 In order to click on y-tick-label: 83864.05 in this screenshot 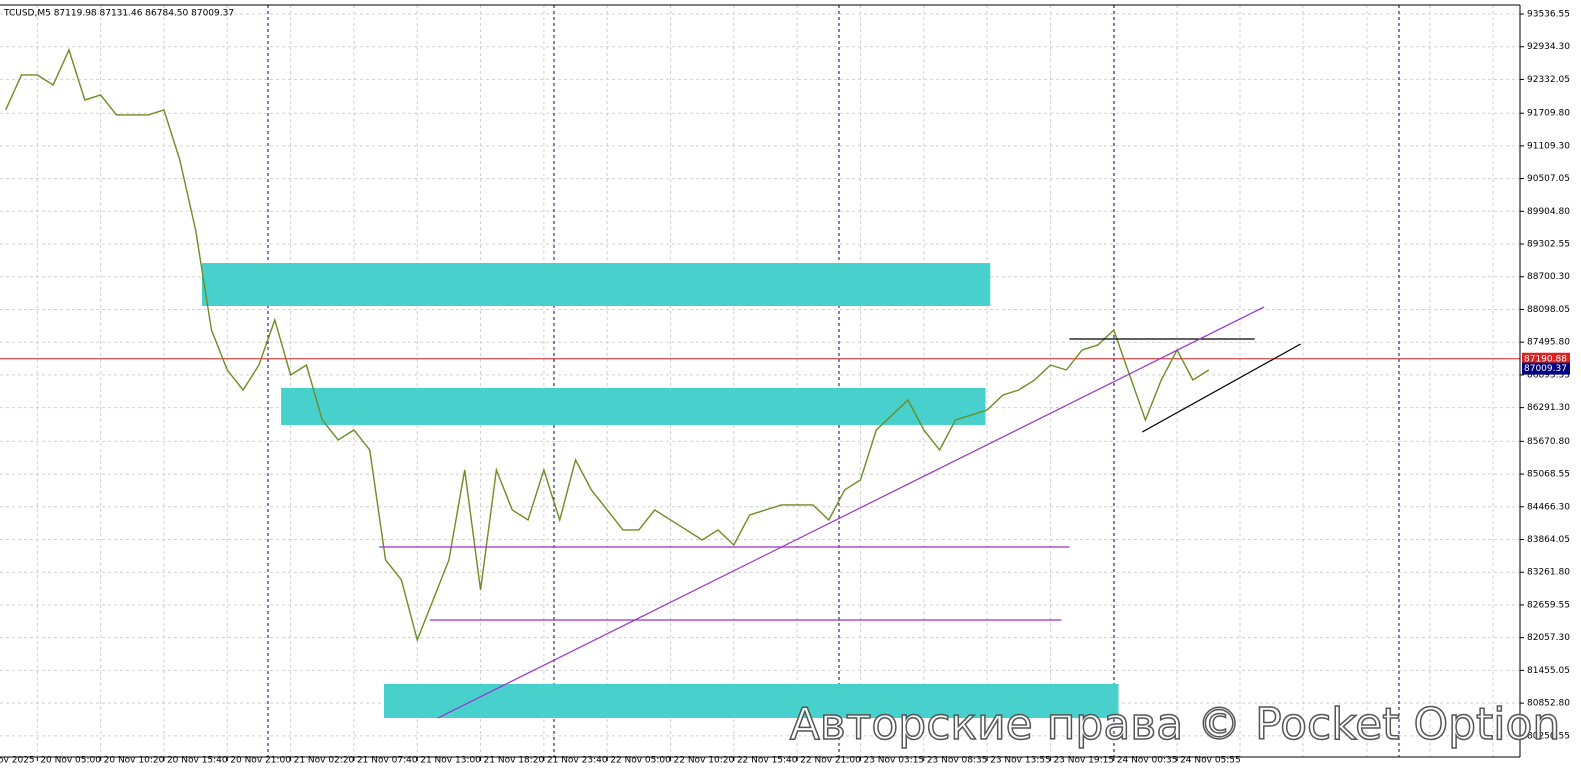, I will do `click(1548, 540)`.